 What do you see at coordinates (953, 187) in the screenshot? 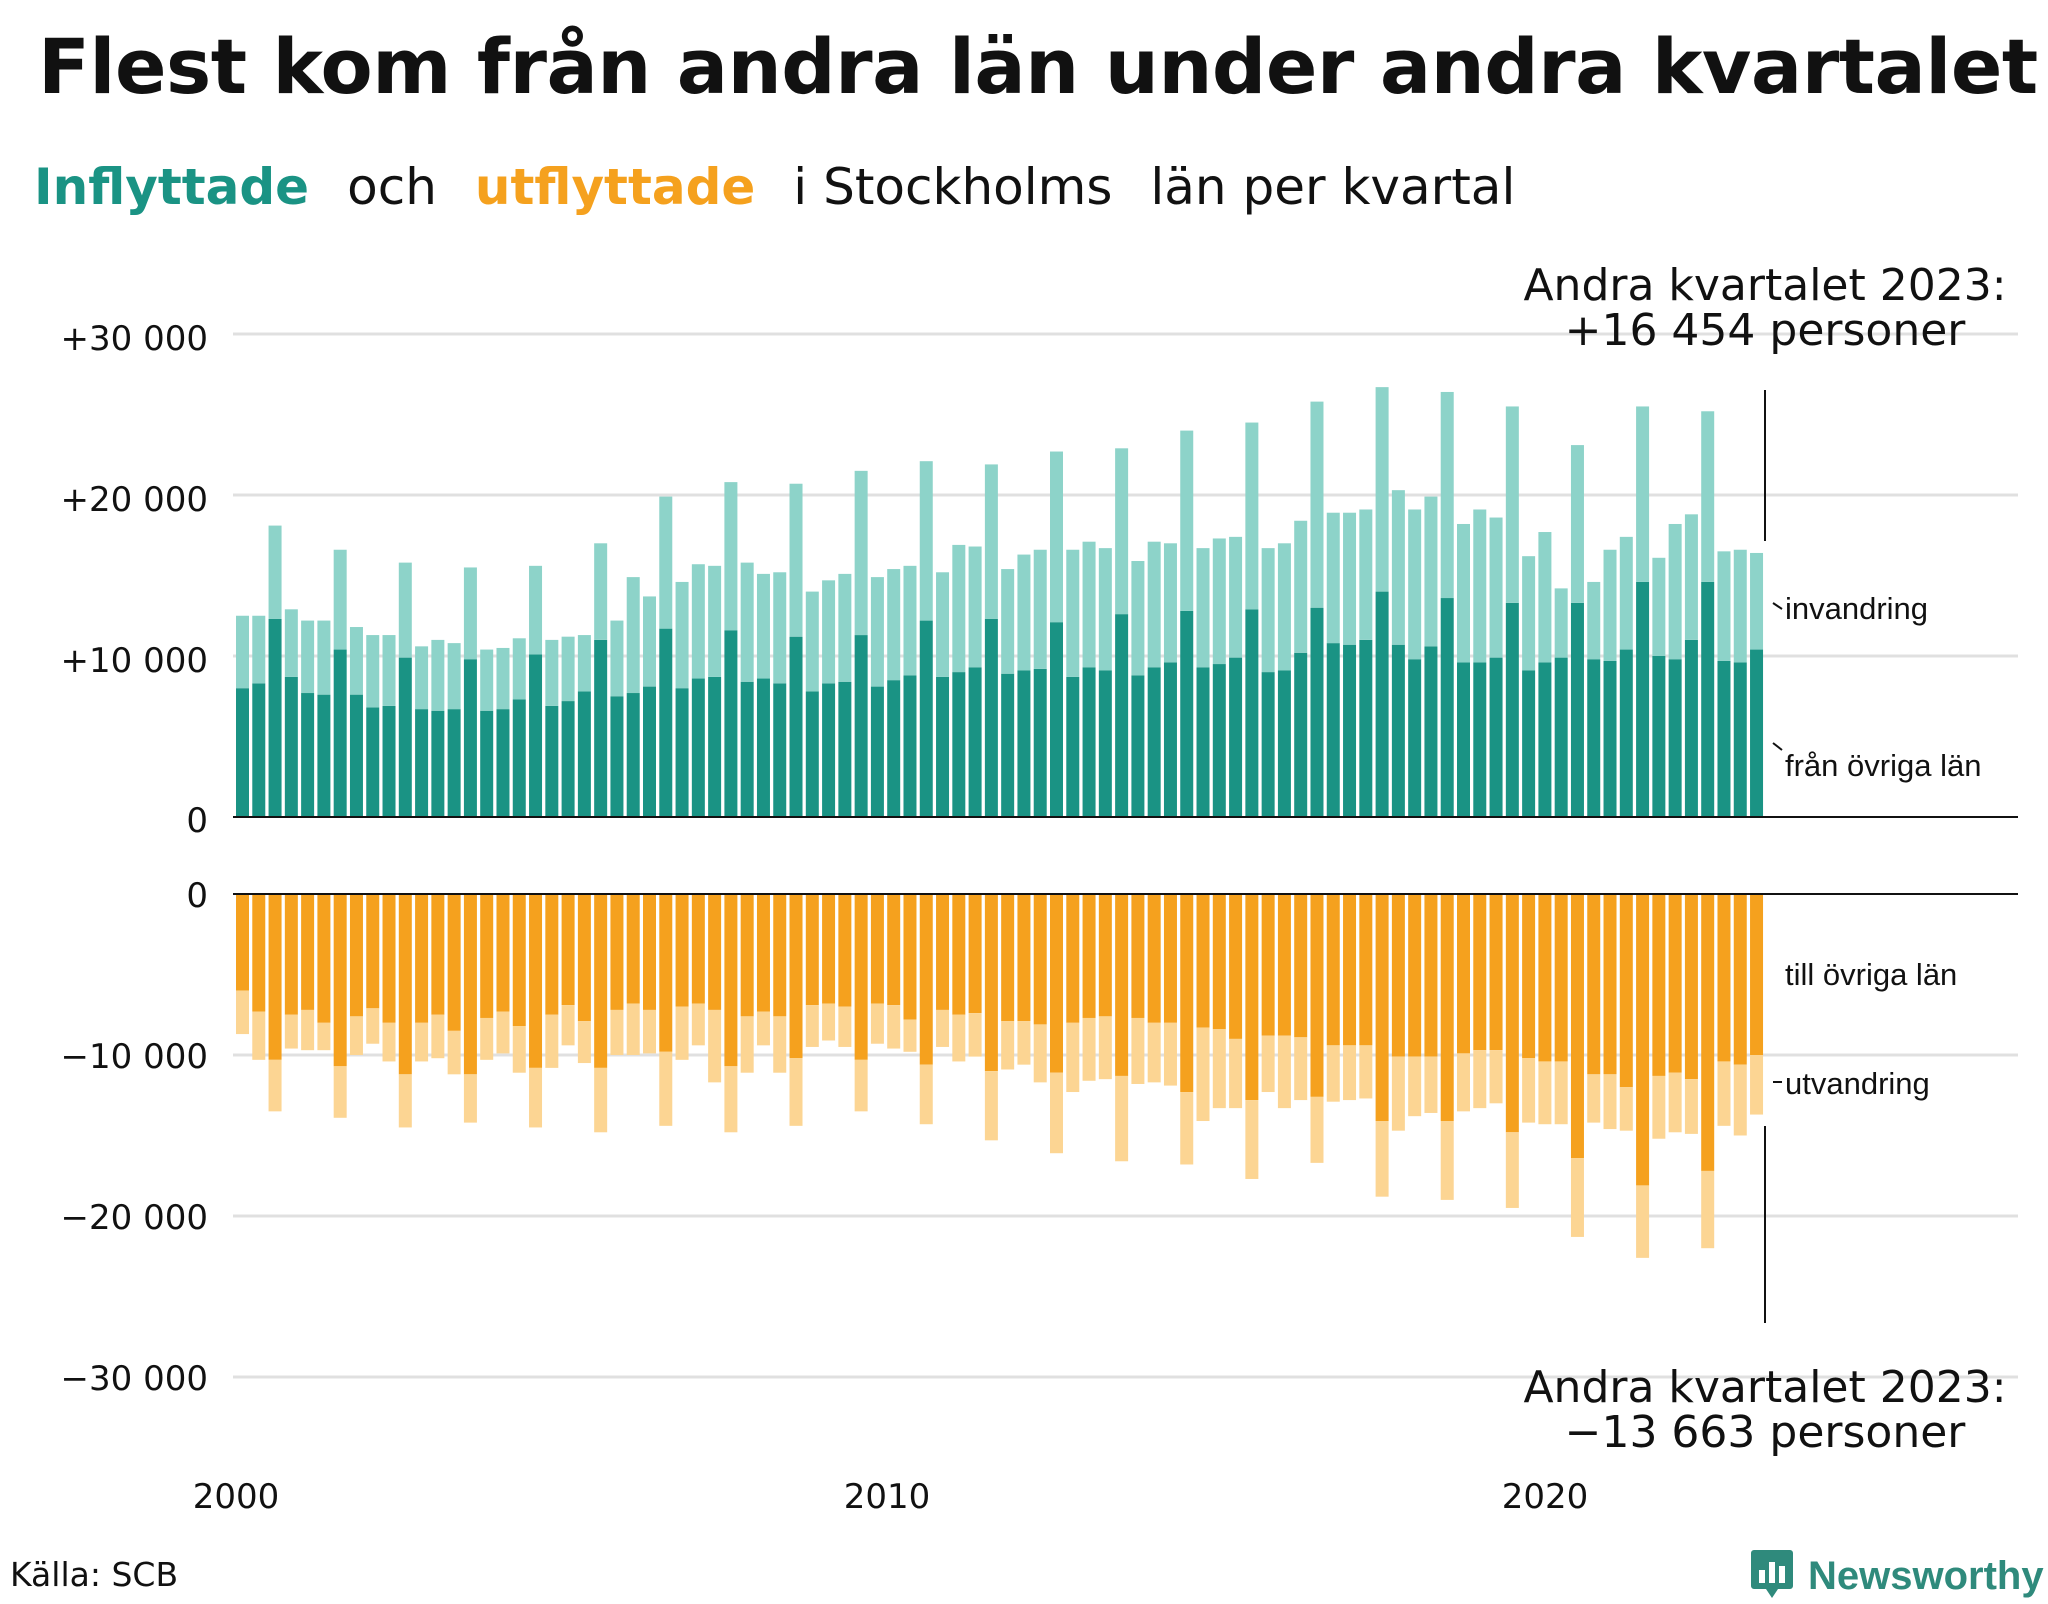
I see `subtitle-stockholms: i Stockholms` at bounding box center [953, 187].